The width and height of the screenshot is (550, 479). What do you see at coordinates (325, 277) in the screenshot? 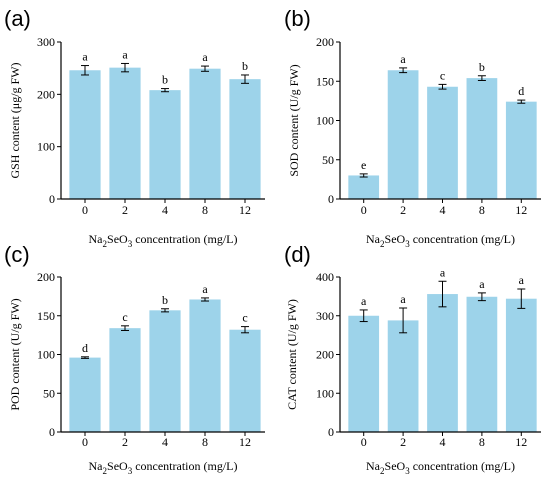
I see `y-tick-label: 400` at bounding box center [325, 277].